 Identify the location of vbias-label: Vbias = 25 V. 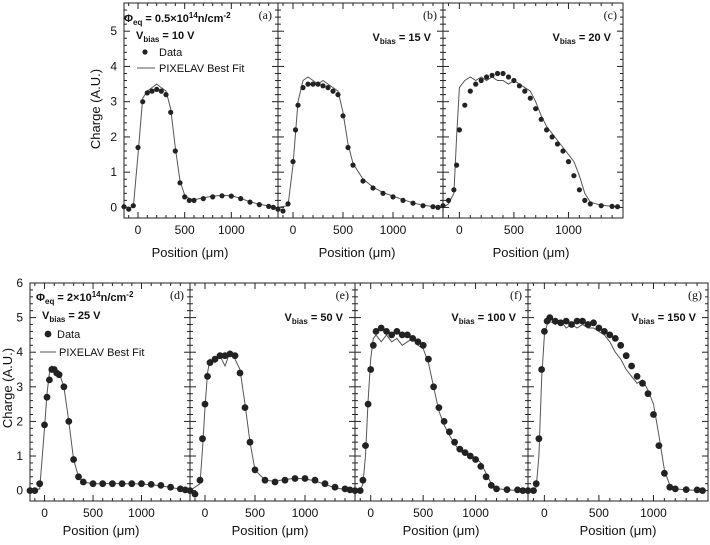
(71, 317).